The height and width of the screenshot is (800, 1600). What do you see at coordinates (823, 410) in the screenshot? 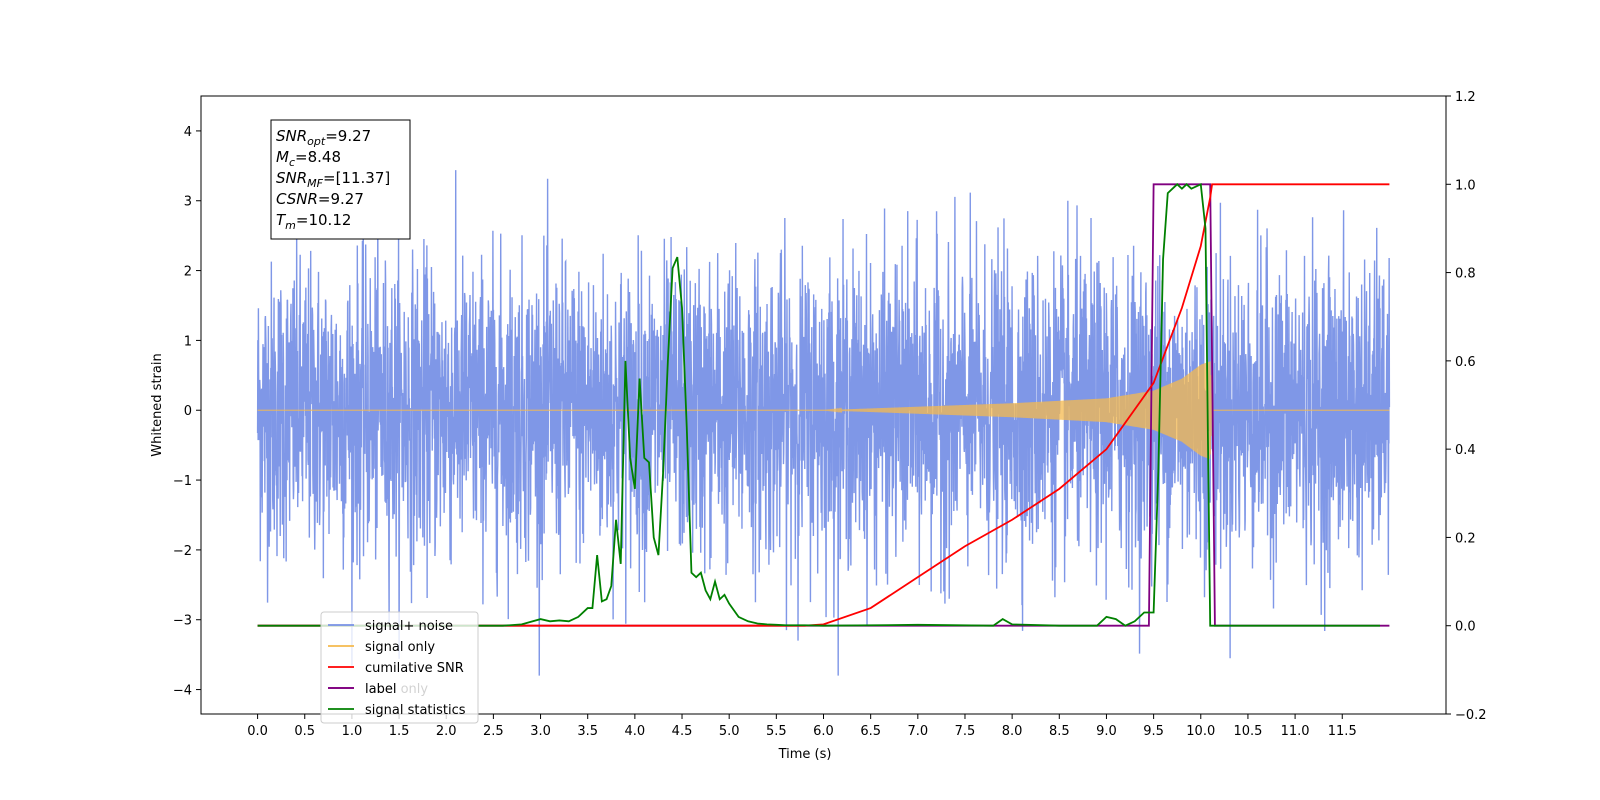
I see `series-signal-only` at bounding box center [823, 410].